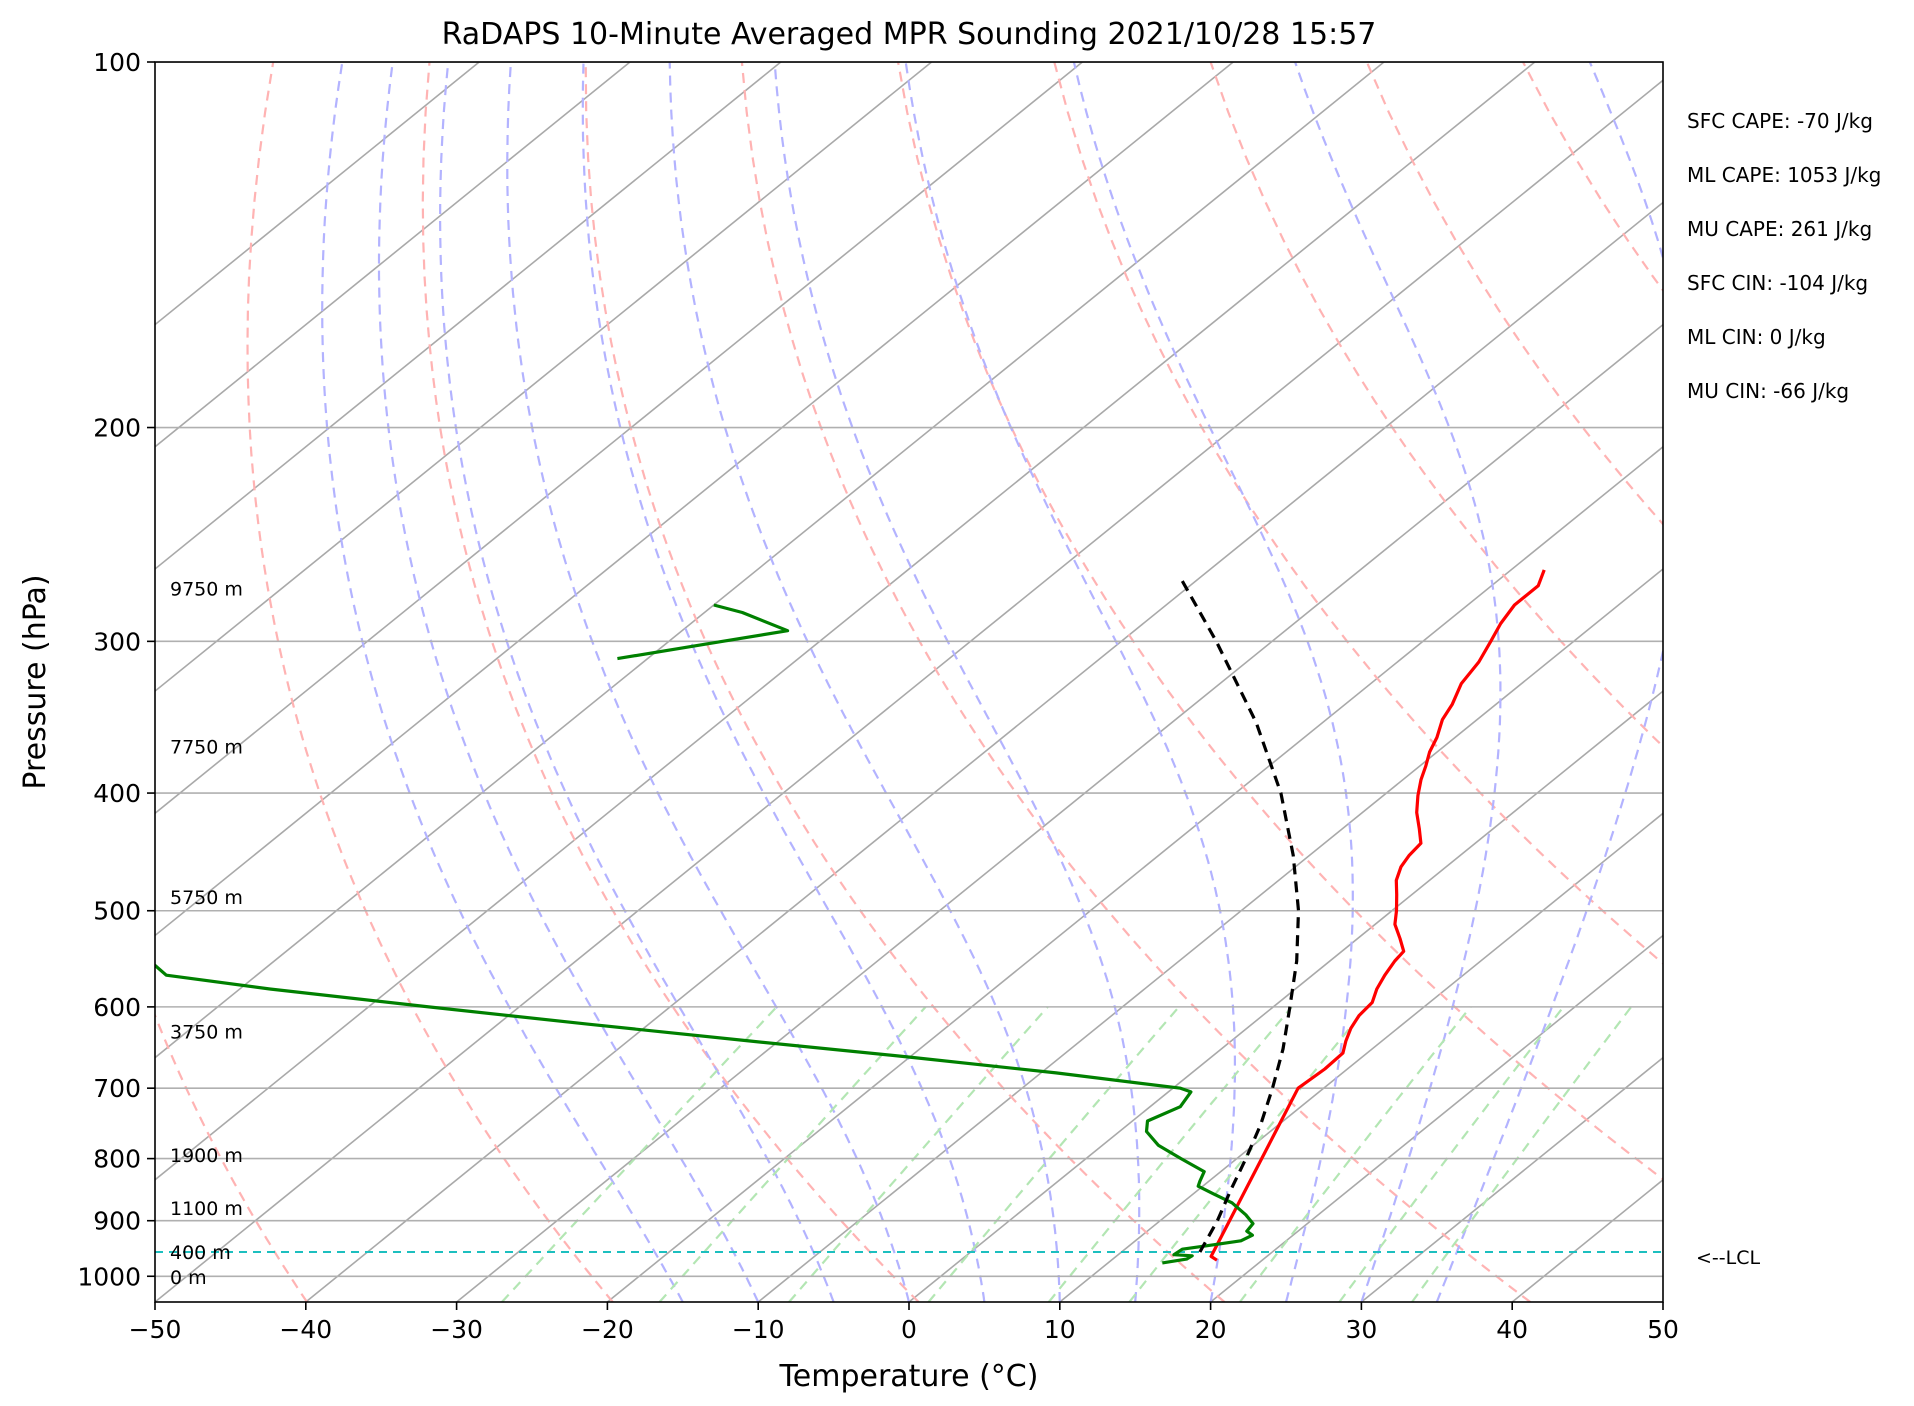  Describe the element at coordinates (117, 1007) in the screenshot. I see `y-tick-label: 600` at that location.